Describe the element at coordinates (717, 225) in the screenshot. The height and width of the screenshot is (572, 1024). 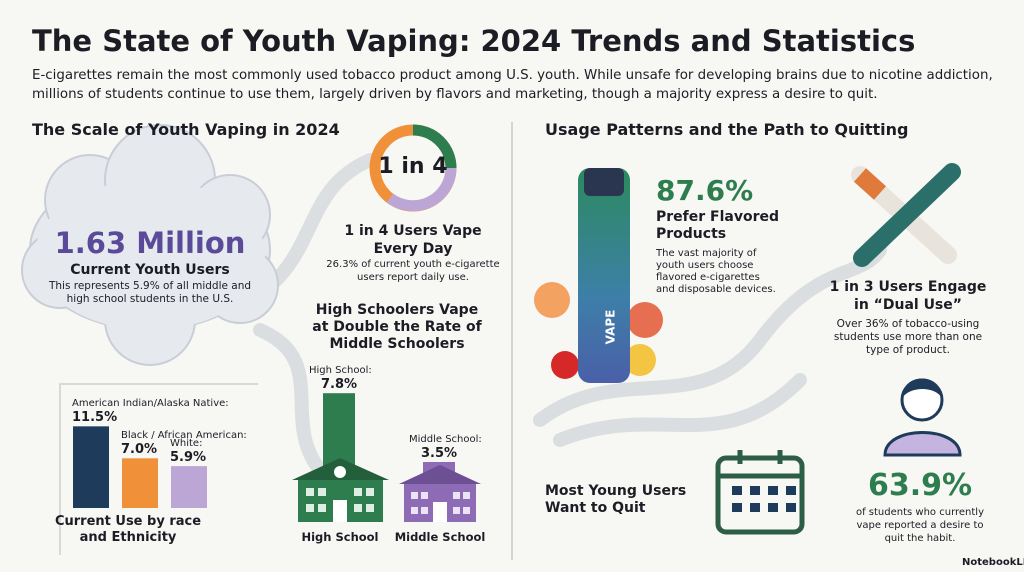
I see `flavored-title: Prefer Flavored Products` at that location.